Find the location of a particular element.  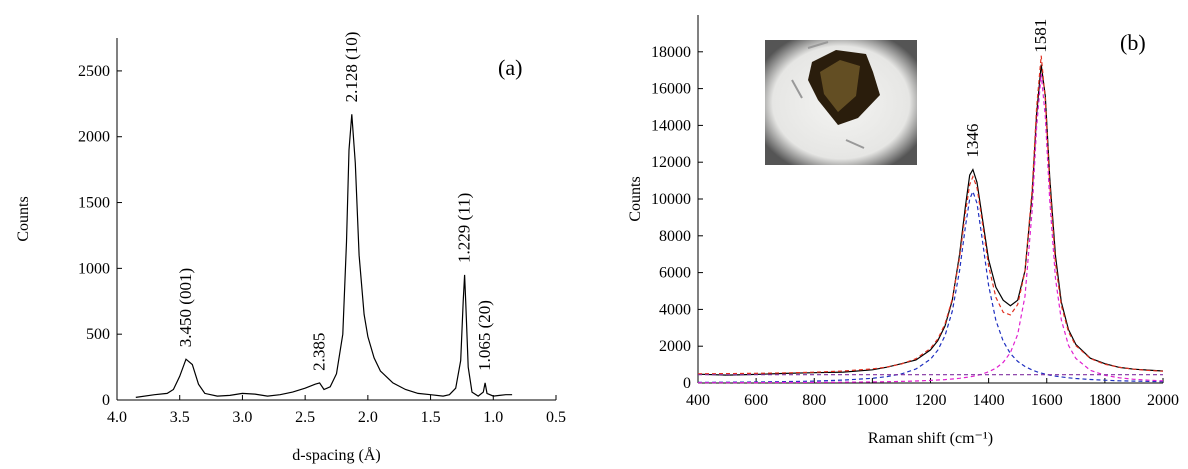

x-axis-label: d-spacing (Å) is located at coordinates (336, 455).